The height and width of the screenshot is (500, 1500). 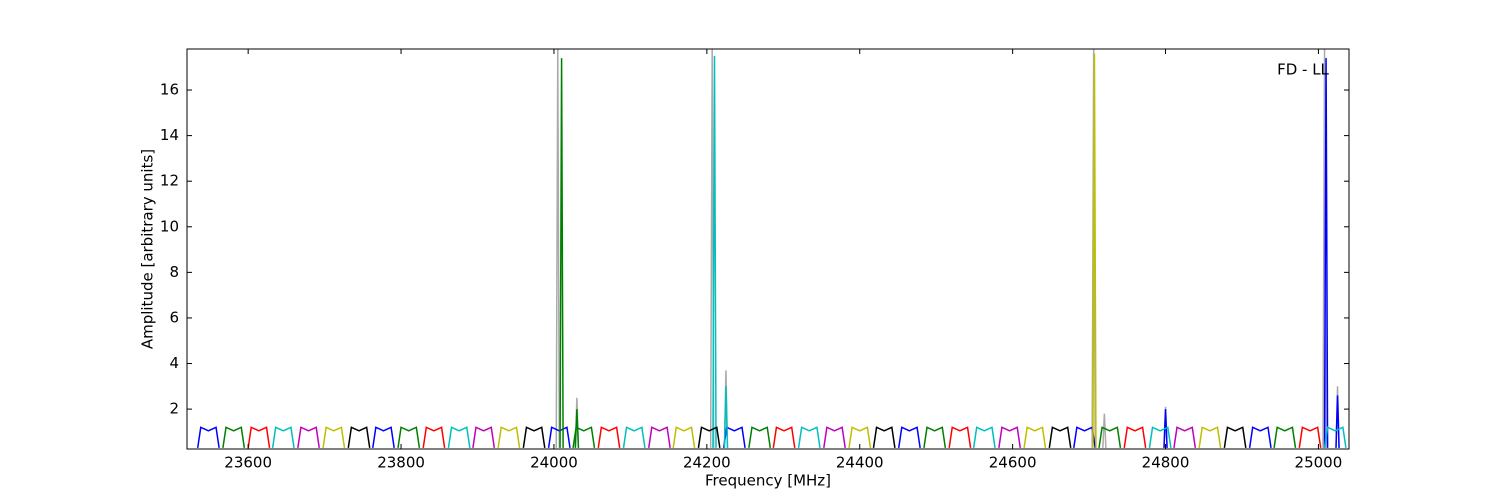 What do you see at coordinates (401, 463) in the screenshot?
I see `x-tick-label: 23800` at bounding box center [401, 463].